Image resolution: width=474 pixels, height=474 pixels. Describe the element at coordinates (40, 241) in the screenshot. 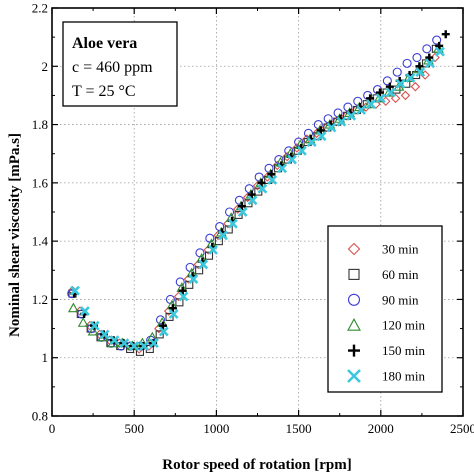

I see `y-tick-label: 1.4` at that location.